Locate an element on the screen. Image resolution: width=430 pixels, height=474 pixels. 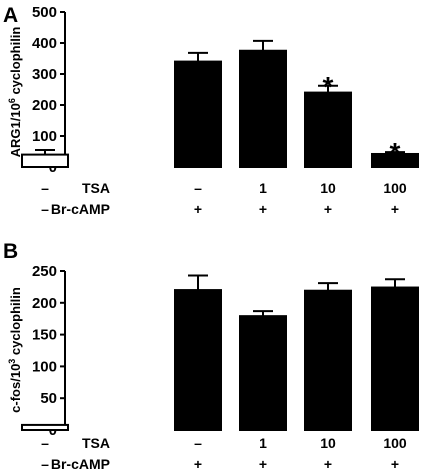
y-axis-label-main: ARG1/10 is located at coordinates (15, 130).